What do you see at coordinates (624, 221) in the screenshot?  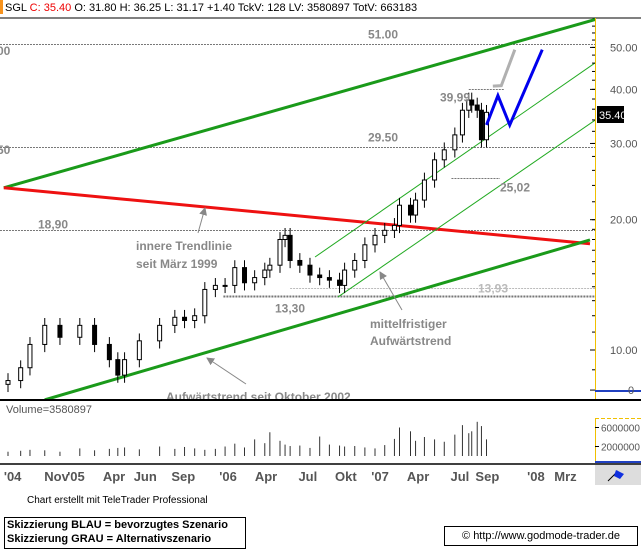 I see `y-tick-label: 20.00` at bounding box center [624, 221].